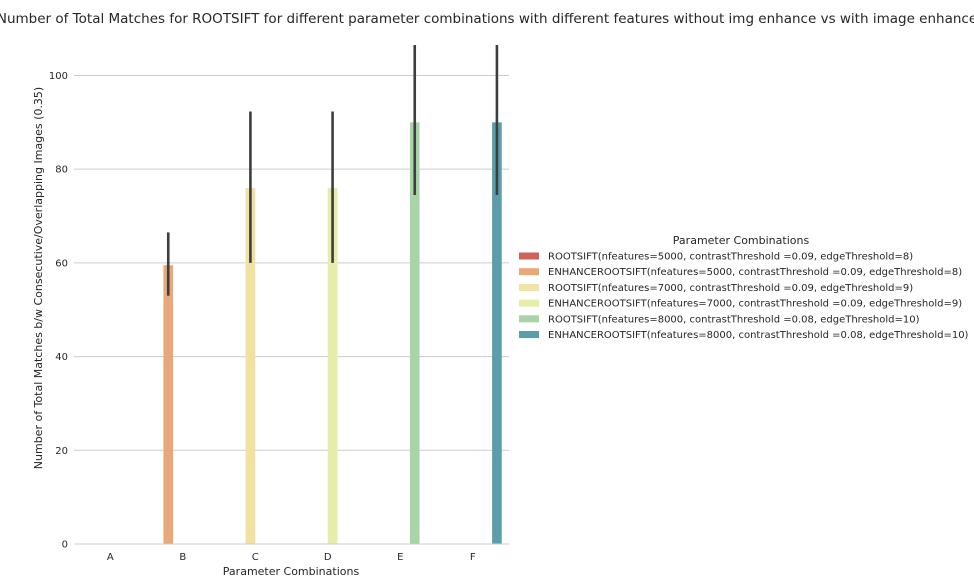 The height and width of the screenshot is (576, 974). What do you see at coordinates (473, 557) in the screenshot?
I see `x-tick-label: F` at bounding box center [473, 557].